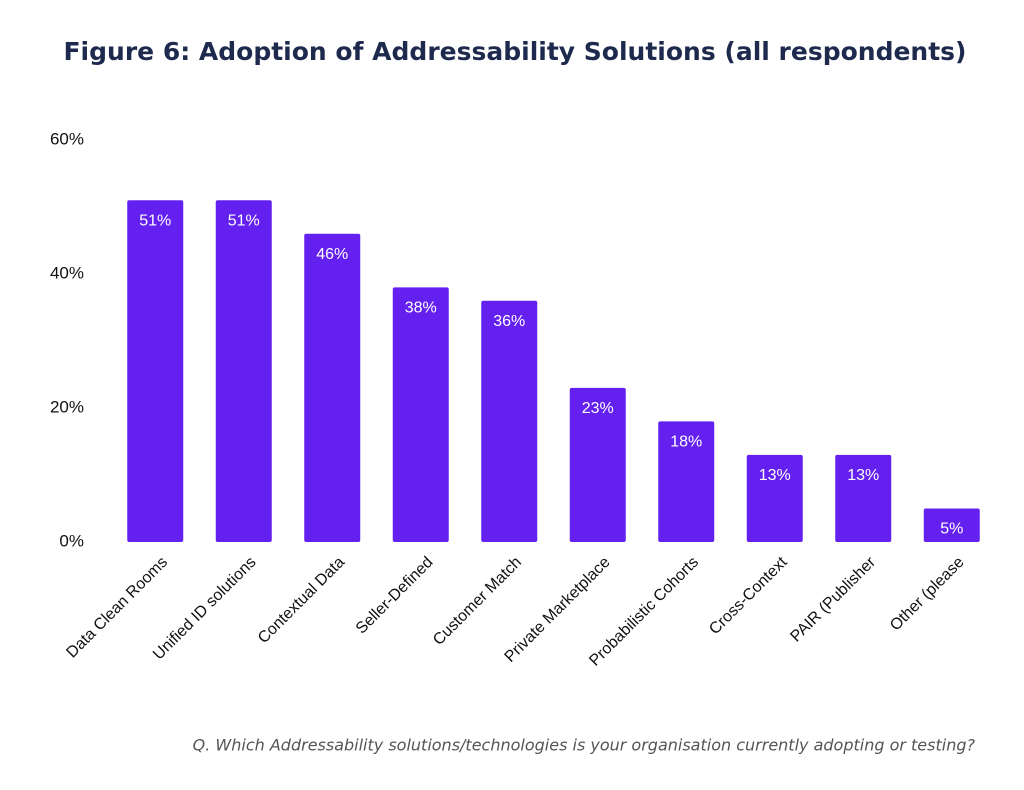 This screenshot has height=790, width=1024. I want to click on x-tick-label: Contextual Data, so click(301, 600).